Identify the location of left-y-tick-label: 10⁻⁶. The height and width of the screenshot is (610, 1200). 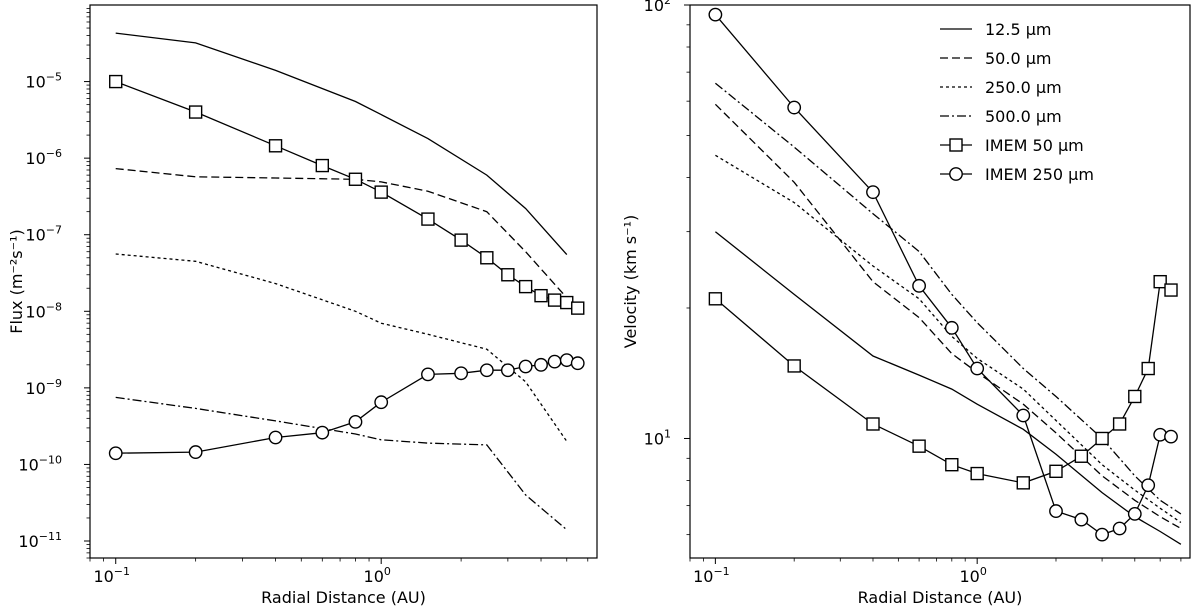
(43, 157).